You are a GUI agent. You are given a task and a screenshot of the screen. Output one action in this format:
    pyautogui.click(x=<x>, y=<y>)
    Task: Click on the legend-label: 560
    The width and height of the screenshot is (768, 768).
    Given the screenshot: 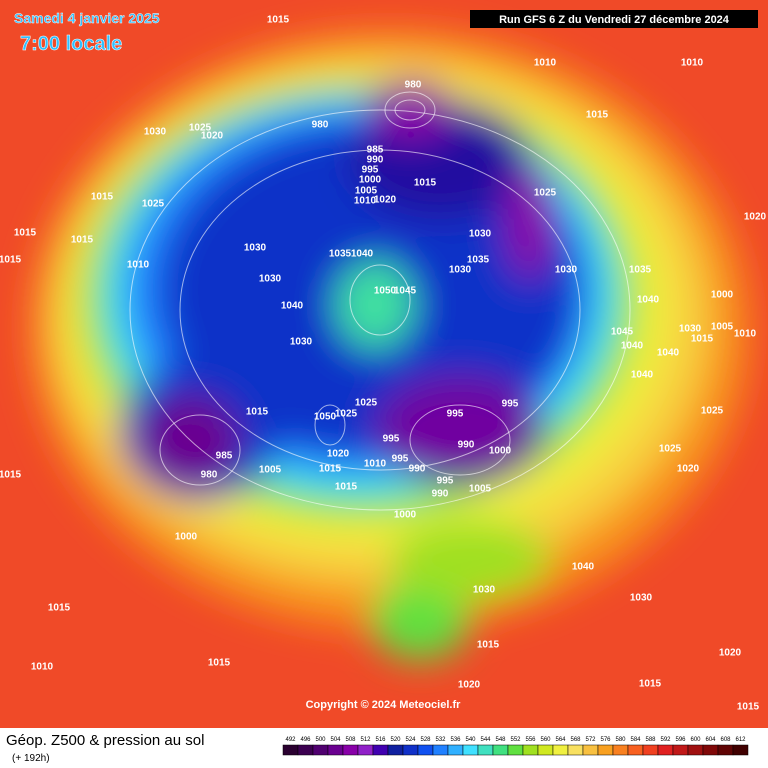 What is the action you would take?
    pyautogui.click(x=545, y=740)
    